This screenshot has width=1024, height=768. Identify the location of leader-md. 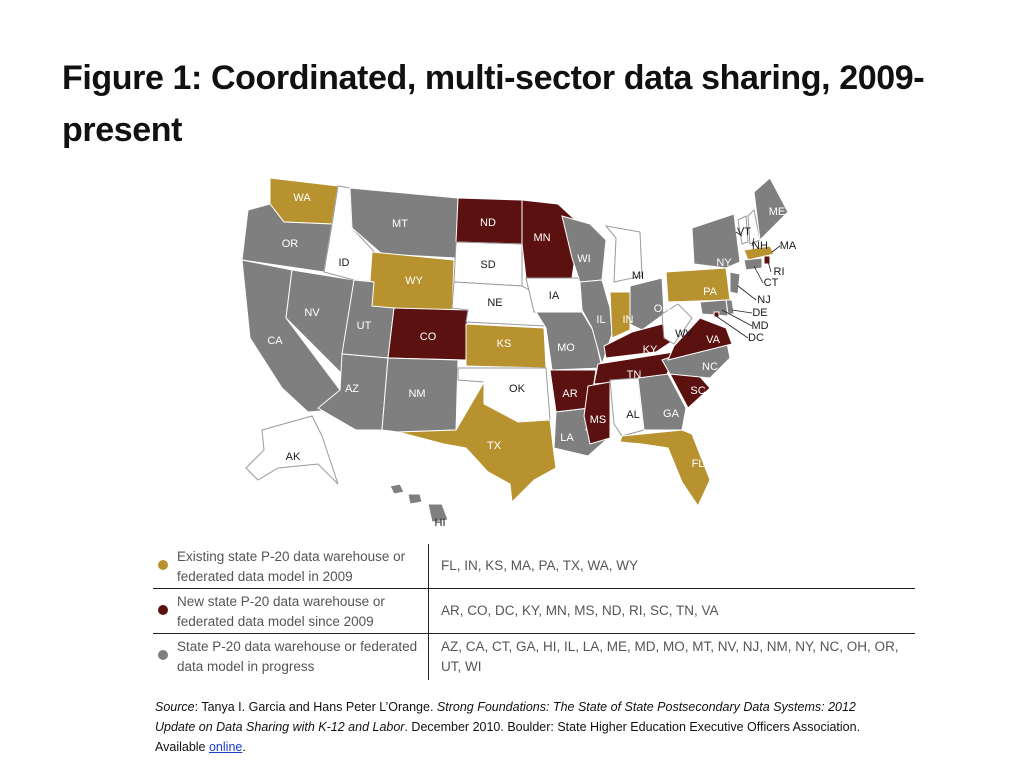
(737, 318).